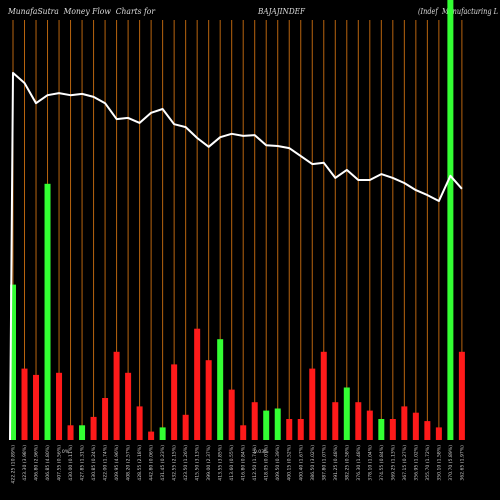 The height and width of the screenshot is (500, 500). I want to click on x-tick-label: 431.45 (0.23%), so click(163, 463).